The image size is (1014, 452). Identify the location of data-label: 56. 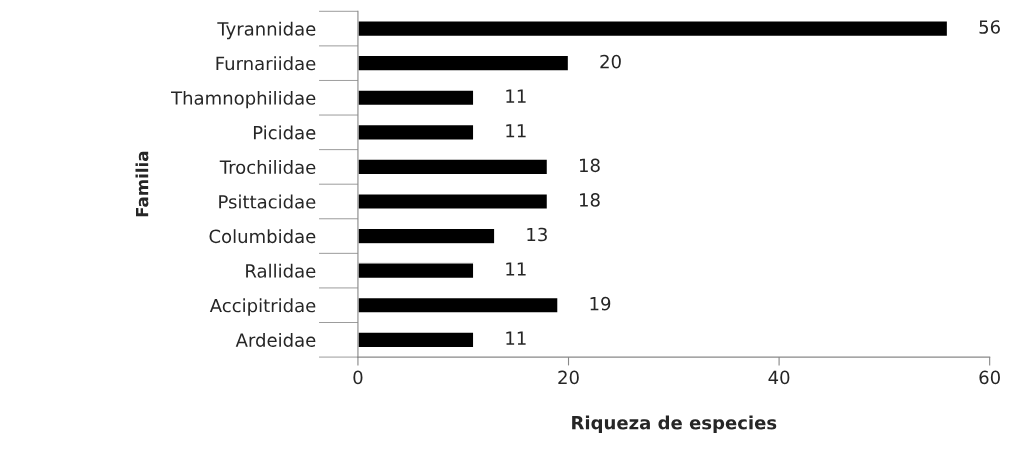
(989, 27).